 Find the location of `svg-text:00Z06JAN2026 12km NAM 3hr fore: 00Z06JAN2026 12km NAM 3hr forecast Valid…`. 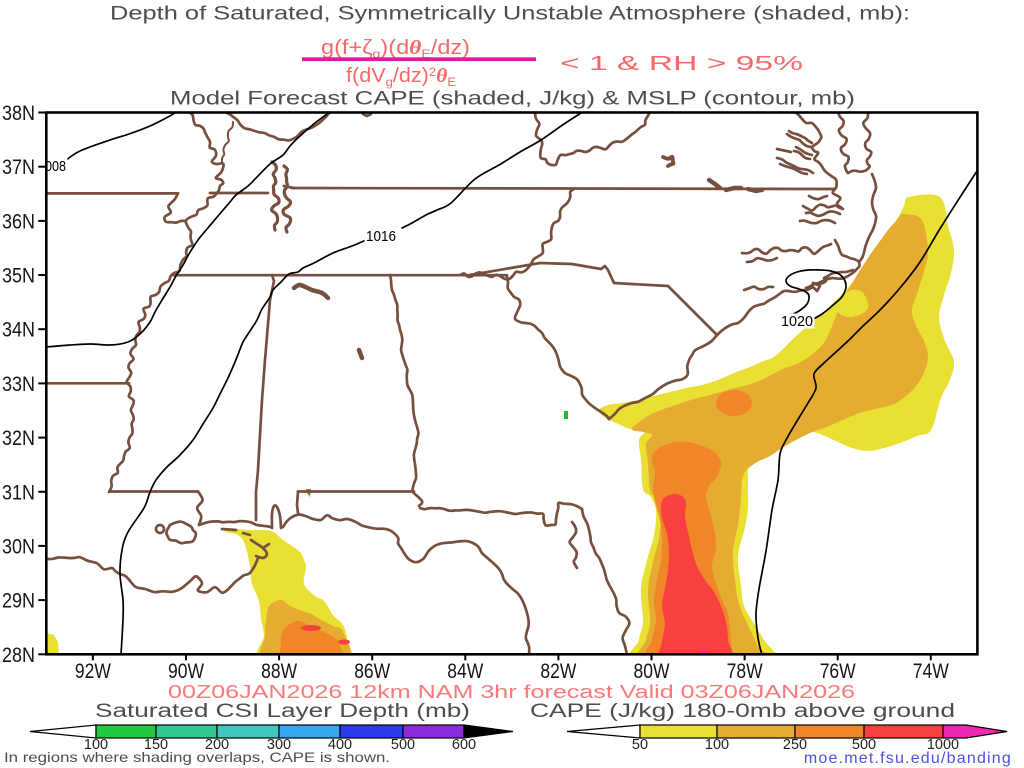

svg-text:00Z06JAN2026 12km NAM 3hr fore: 00Z06JAN2026 12km NAM 3hr forecast Valid… is located at coordinates (511, 691).